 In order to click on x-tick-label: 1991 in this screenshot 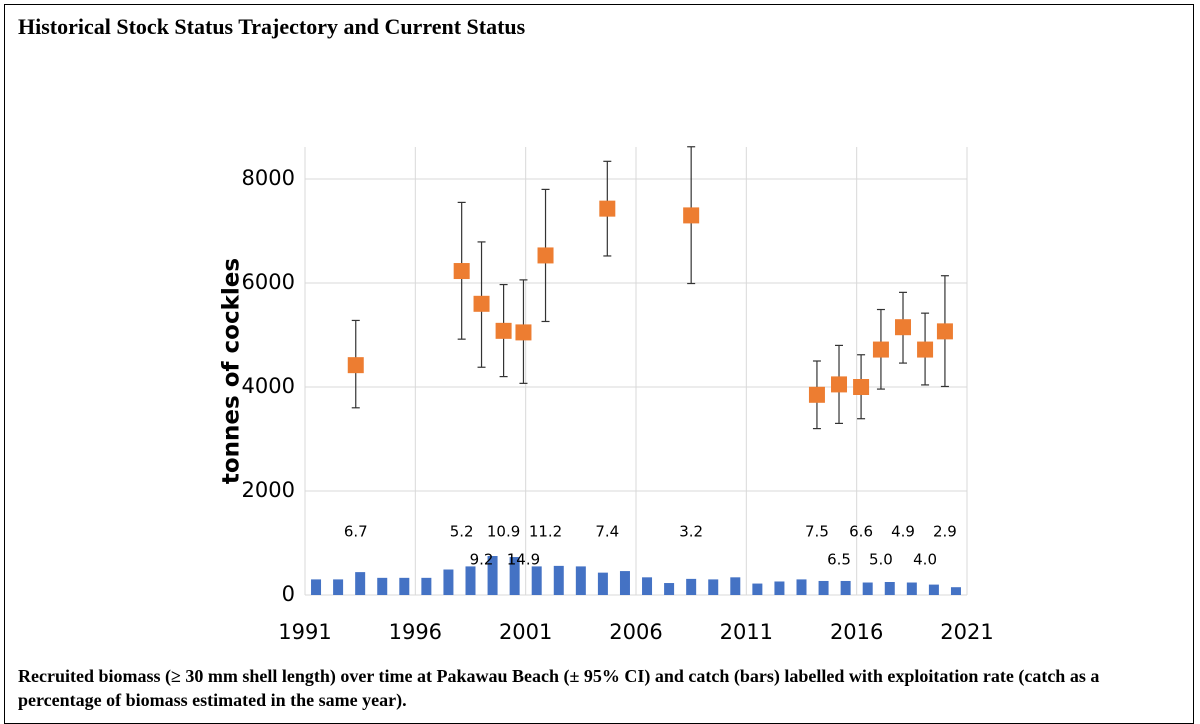, I will do `click(304, 632)`.